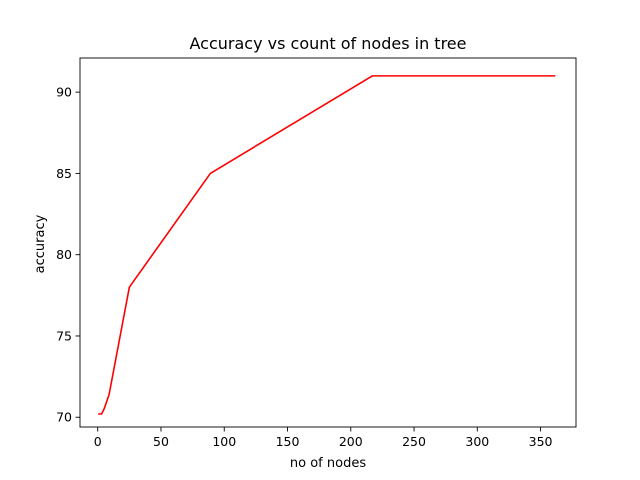 This screenshot has width=640, height=480. Describe the element at coordinates (351, 441) in the screenshot. I see `x-tick-label: 200` at that location.